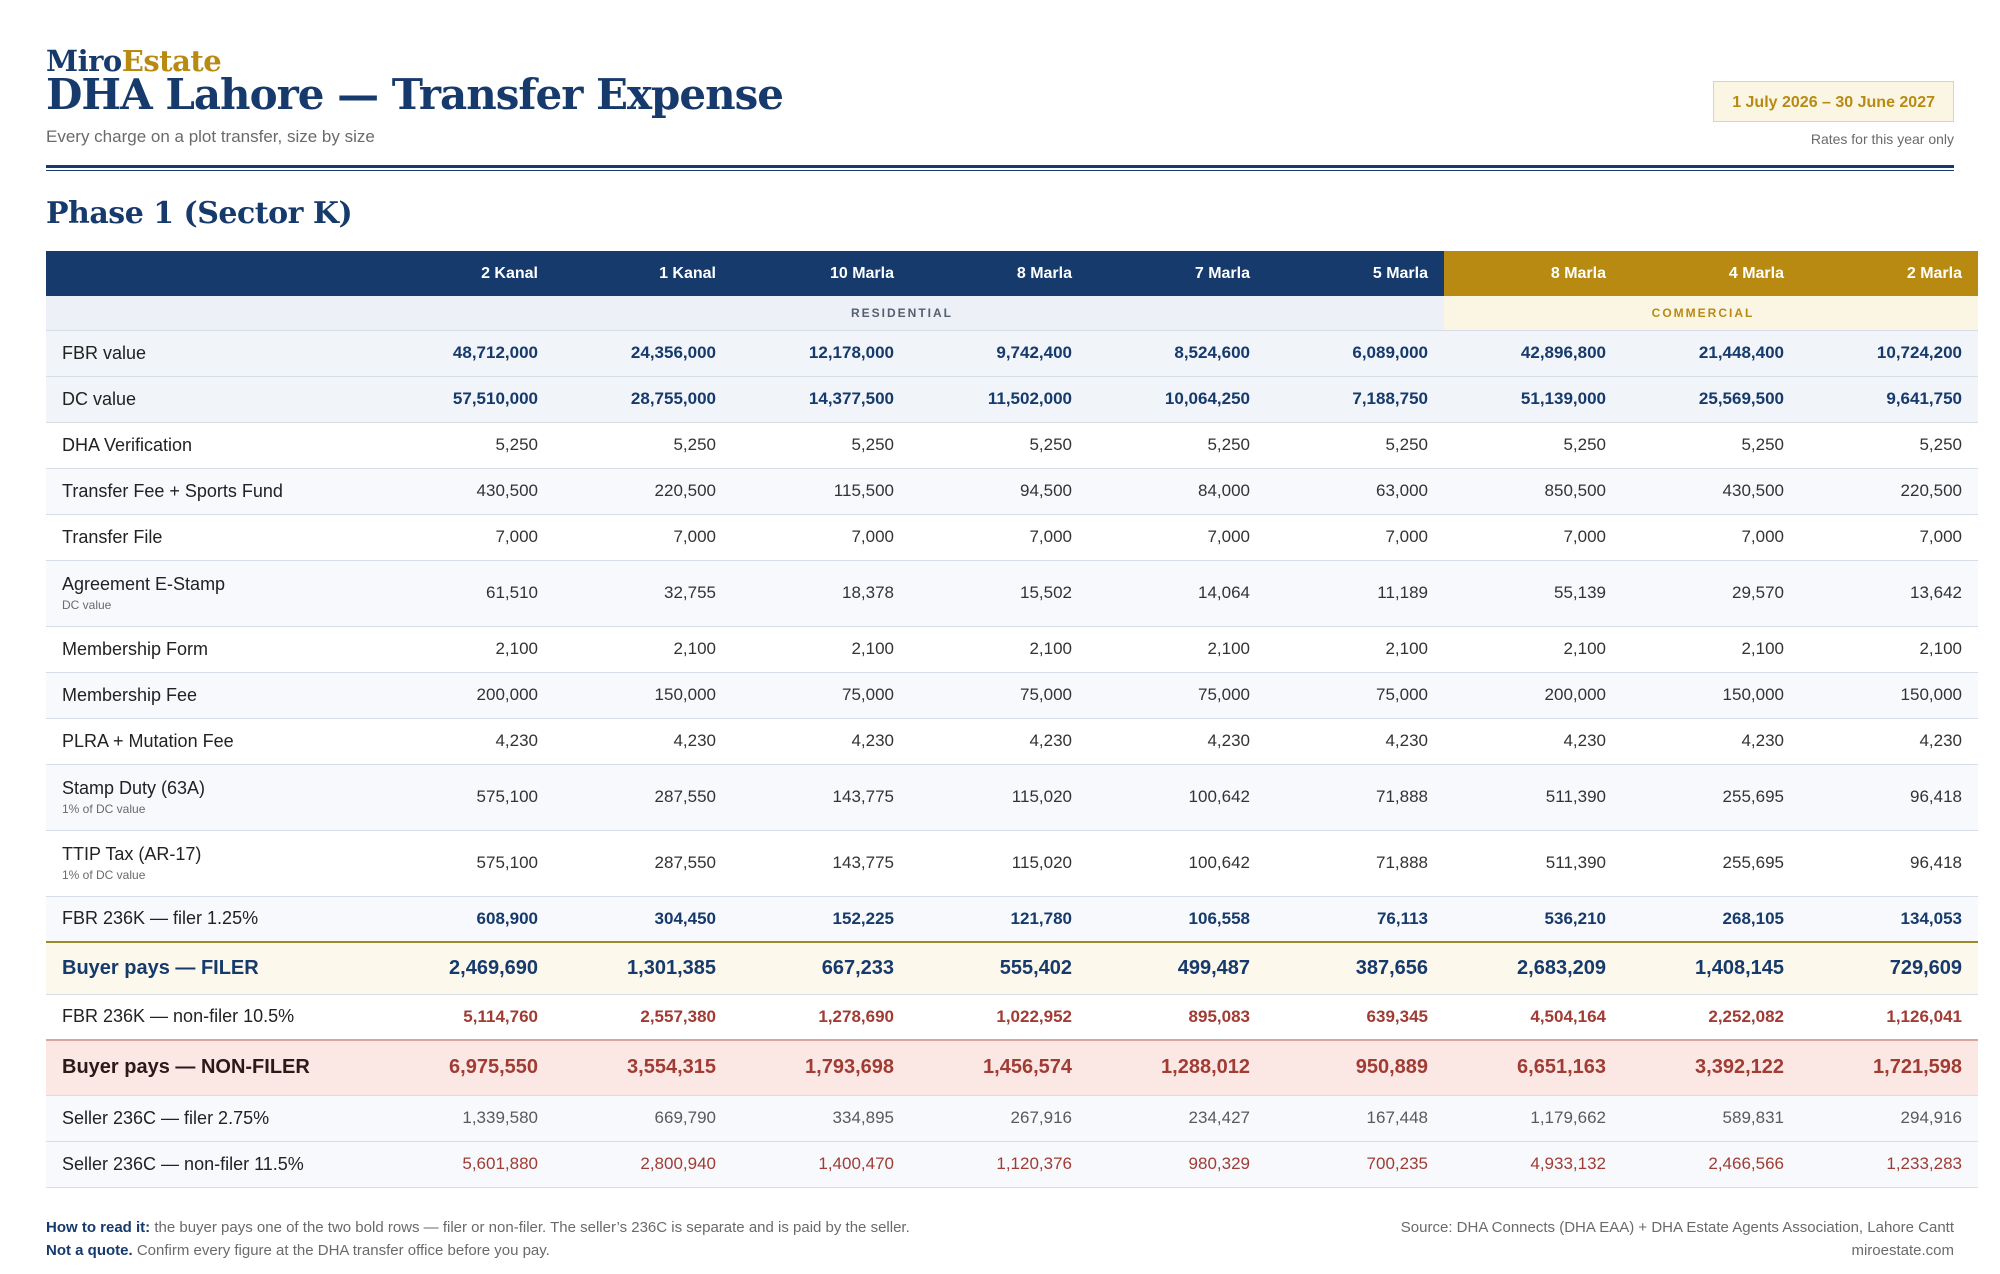 The width and height of the screenshot is (2000, 1274). I want to click on column-header: 5 Marla, so click(1355, 273).